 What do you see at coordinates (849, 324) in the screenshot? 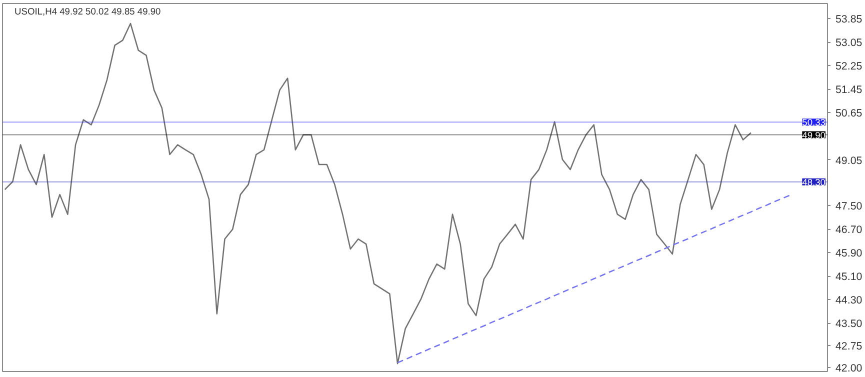
I see `y-tick-label: 43.50` at bounding box center [849, 324].